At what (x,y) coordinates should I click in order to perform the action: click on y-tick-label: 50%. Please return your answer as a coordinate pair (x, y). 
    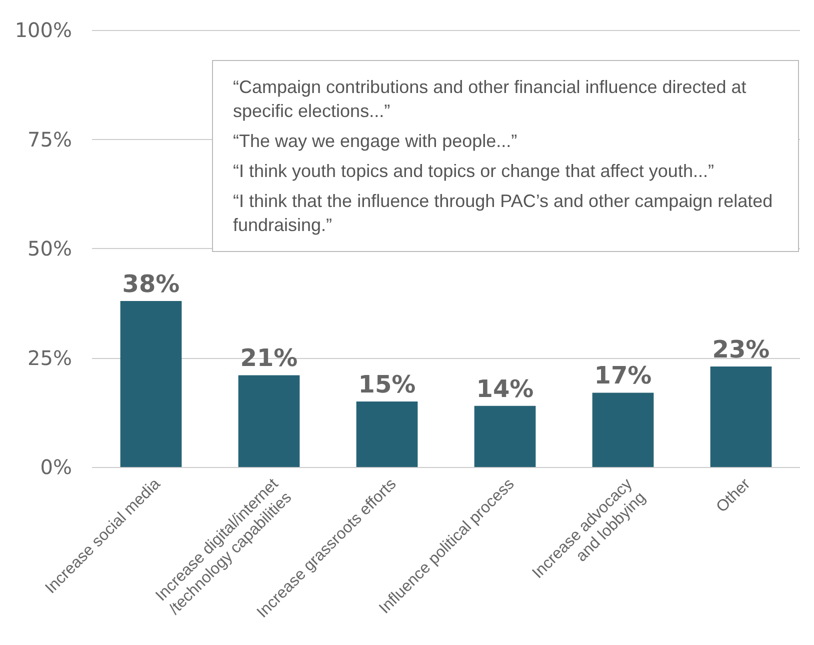
    Looking at the image, I should click on (50, 248).